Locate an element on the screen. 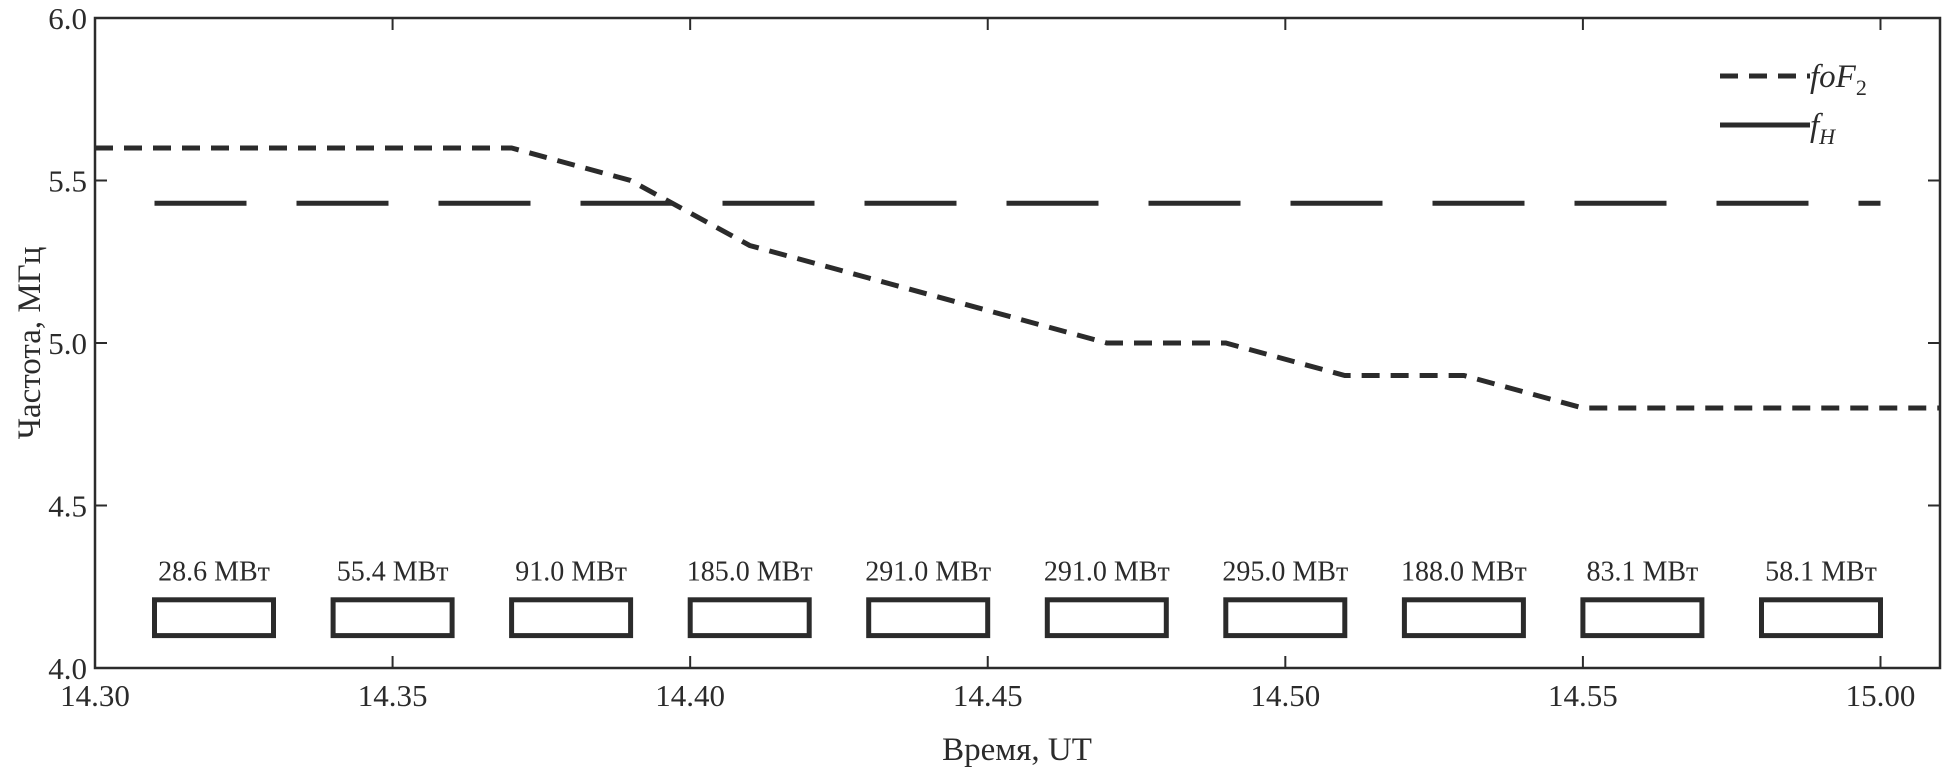 This screenshot has height=771, width=1945. heating-power-label: 188.0 МВт is located at coordinates (1464, 571).